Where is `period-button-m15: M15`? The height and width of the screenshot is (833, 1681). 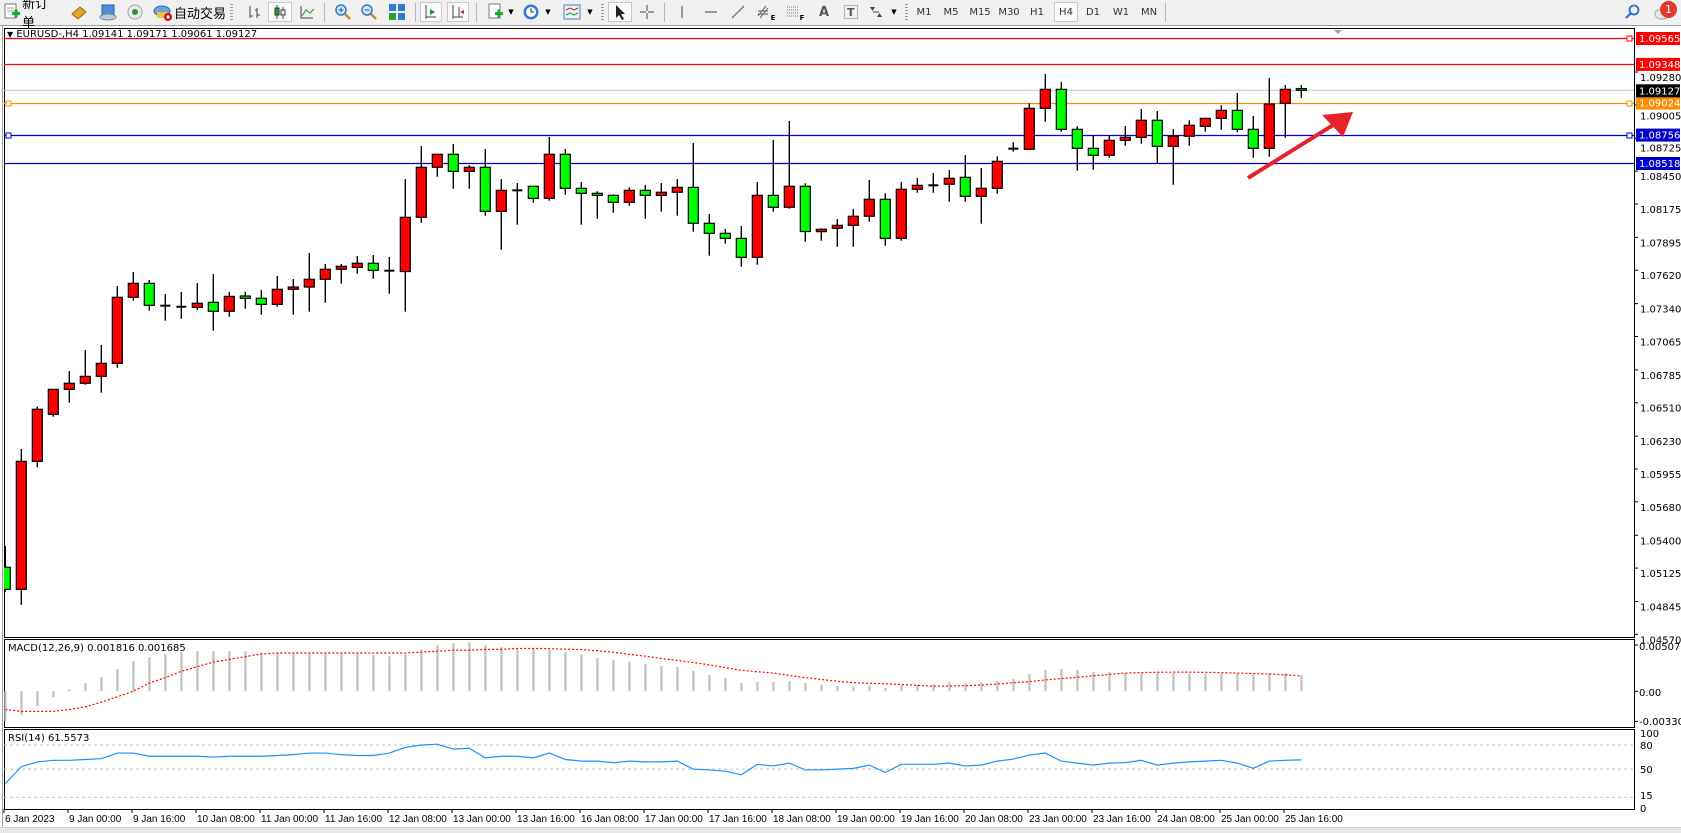
period-button-m15: M15 is located at coordinates (980, 12).